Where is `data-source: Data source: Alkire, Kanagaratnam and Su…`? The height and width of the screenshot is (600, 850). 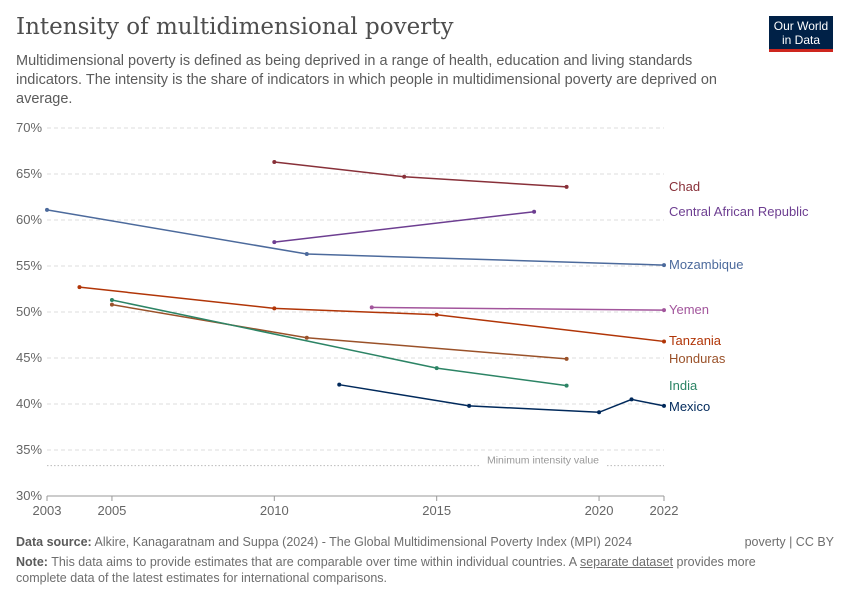 data-source: Data source: Alkire, Kanagaratnam and Su… is located at coordinates (324, 542).